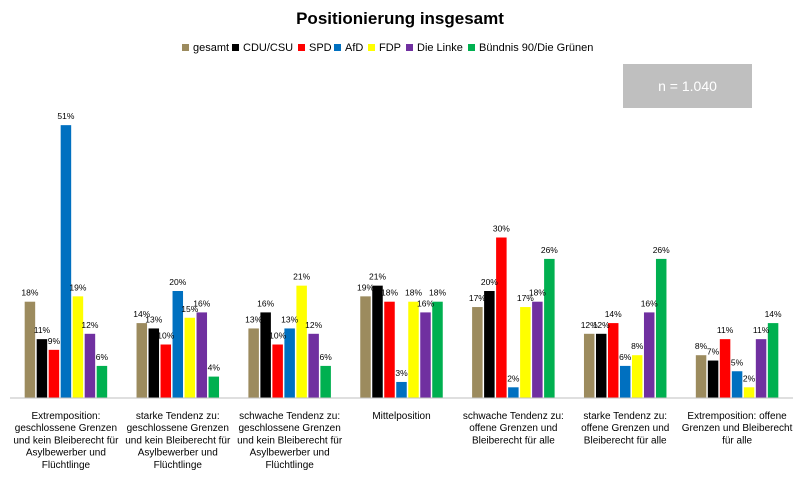  I want to click on legend-label: Bündnis 90/Die Grünen, so click(536, 48).